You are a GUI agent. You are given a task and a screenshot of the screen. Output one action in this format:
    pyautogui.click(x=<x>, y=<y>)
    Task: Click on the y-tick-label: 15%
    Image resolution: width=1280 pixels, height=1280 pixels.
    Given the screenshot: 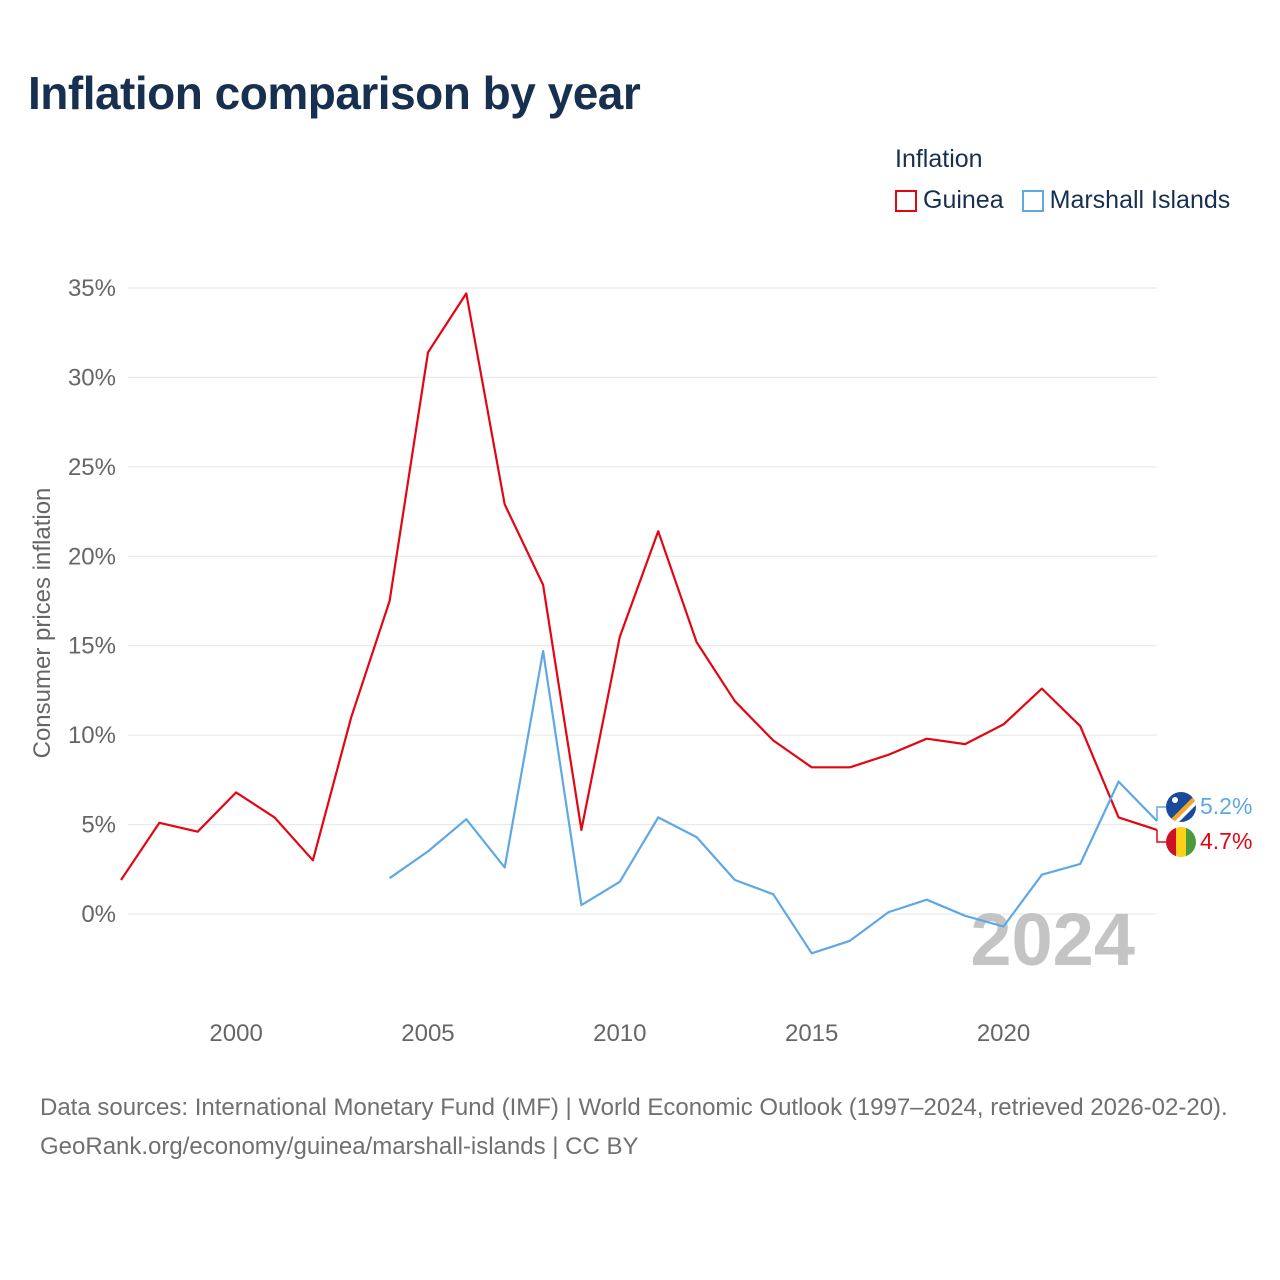 What is the action you would take?
    pyautogui.click(x=92, y=646)
    